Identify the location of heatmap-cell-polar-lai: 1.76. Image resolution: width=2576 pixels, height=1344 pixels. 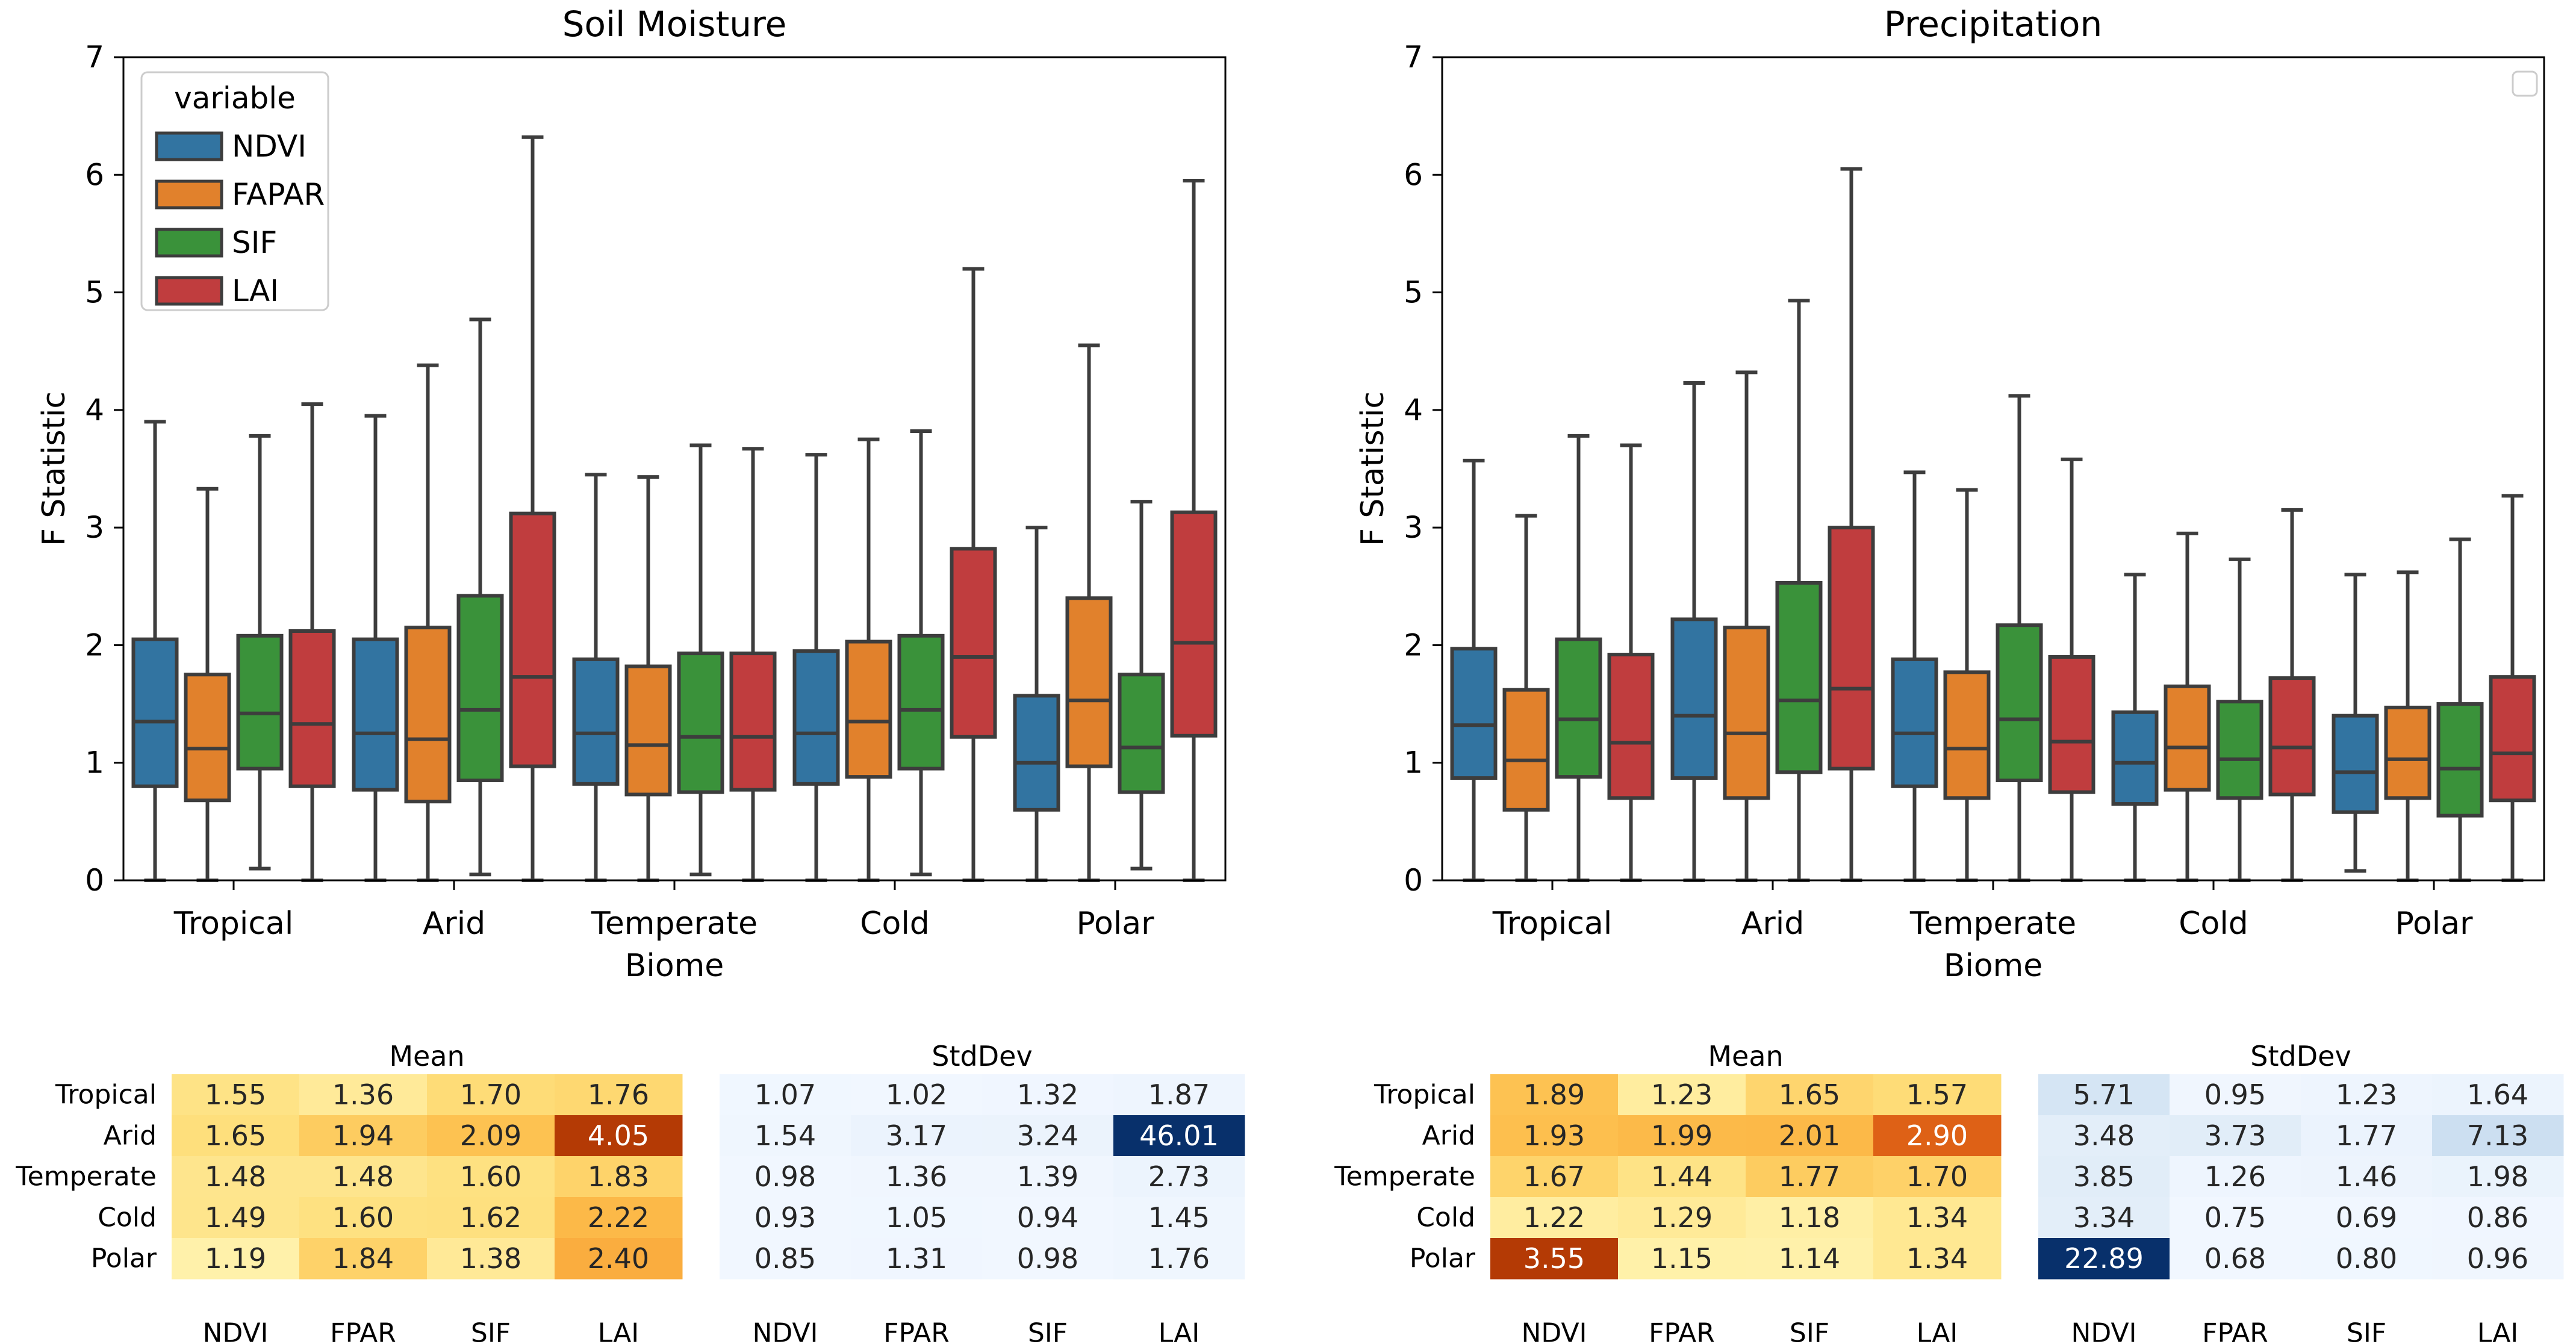
(1179, 1259).